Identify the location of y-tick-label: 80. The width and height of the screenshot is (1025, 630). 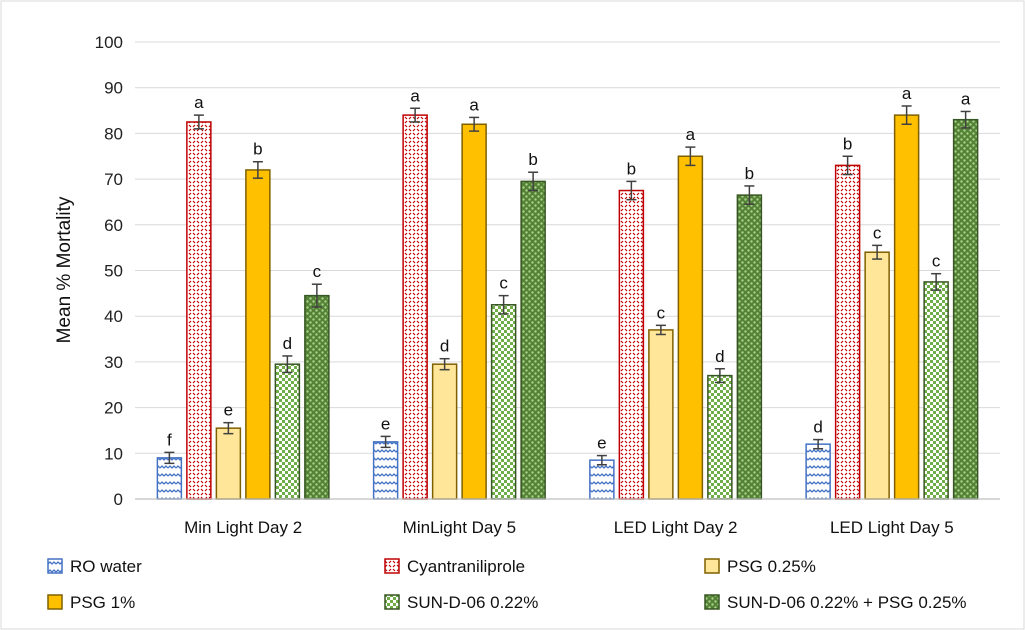
(113, 133).